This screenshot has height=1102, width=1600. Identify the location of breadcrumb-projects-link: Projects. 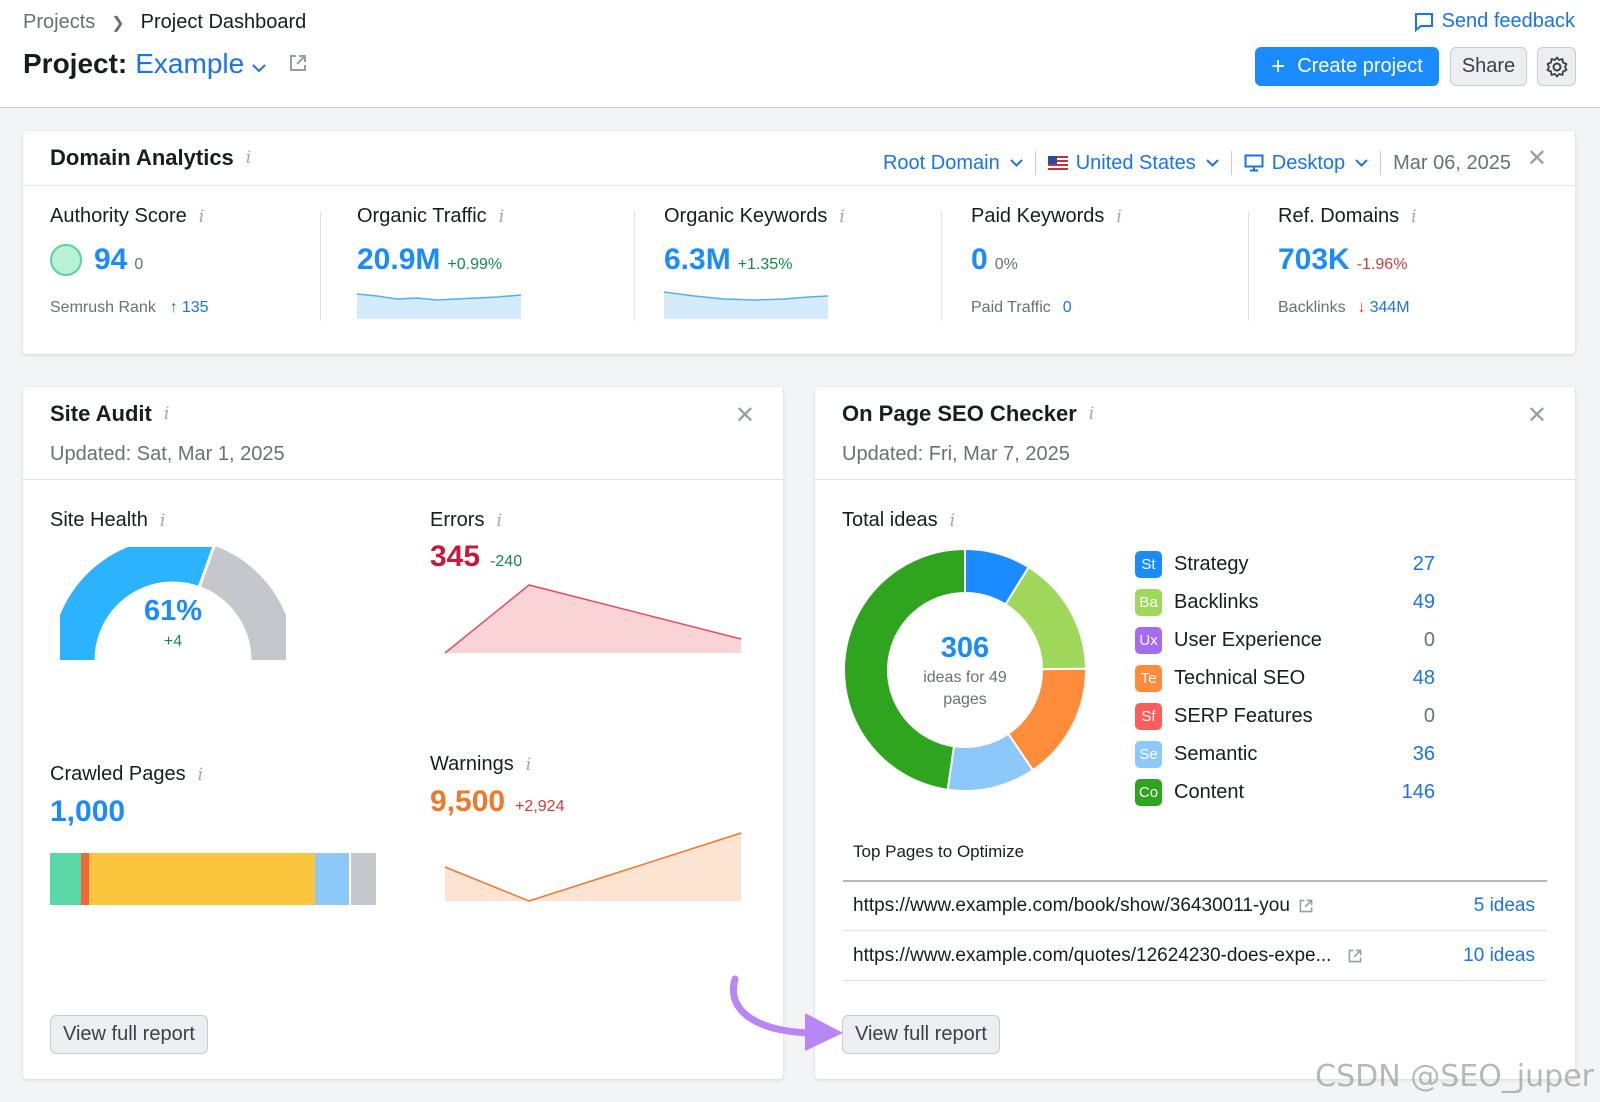
(59, 22).